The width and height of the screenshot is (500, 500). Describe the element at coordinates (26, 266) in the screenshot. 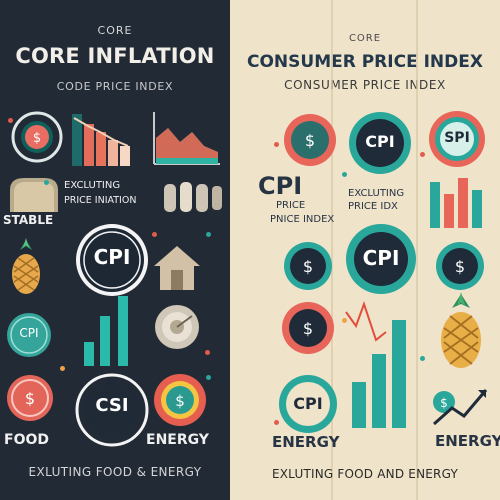

I see `pineapple-icon` at that location.